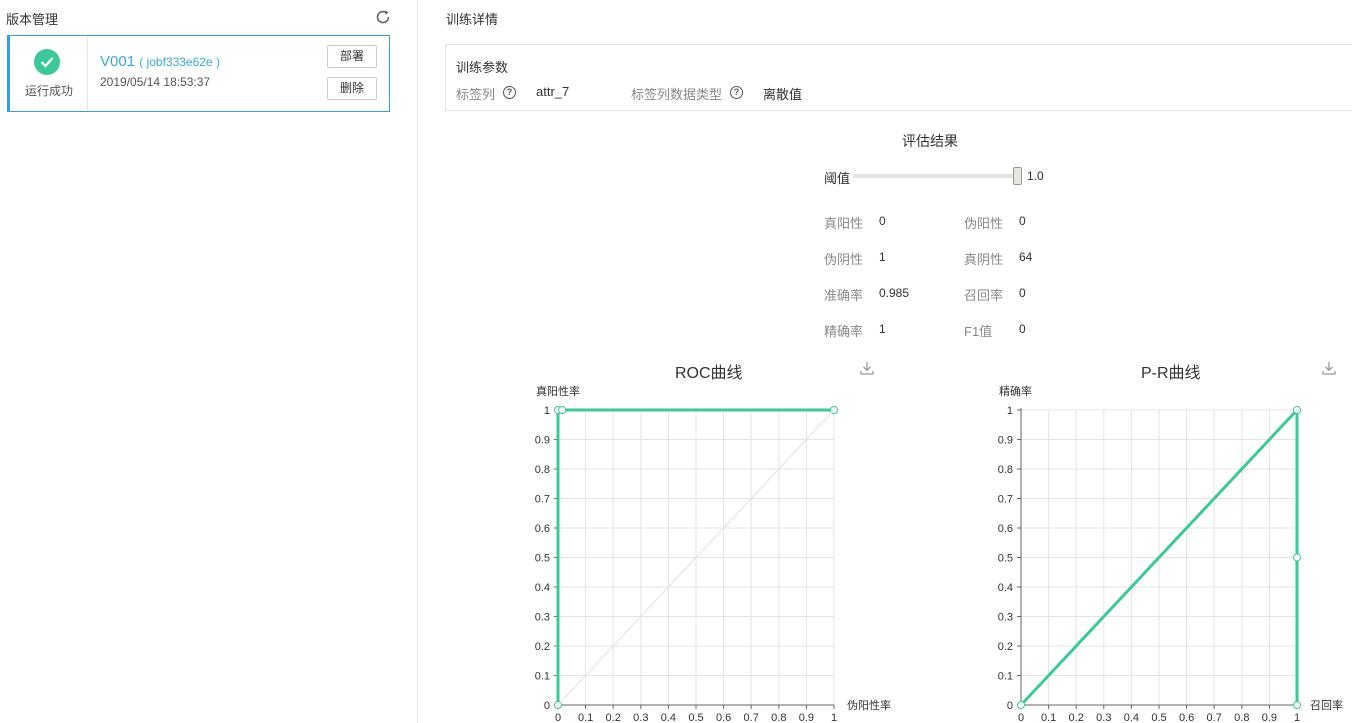  What do you see at coordinates (542, 647) in the screenshot?
I see `y-tick-label: 0.2` at bounding box center [542, 647].